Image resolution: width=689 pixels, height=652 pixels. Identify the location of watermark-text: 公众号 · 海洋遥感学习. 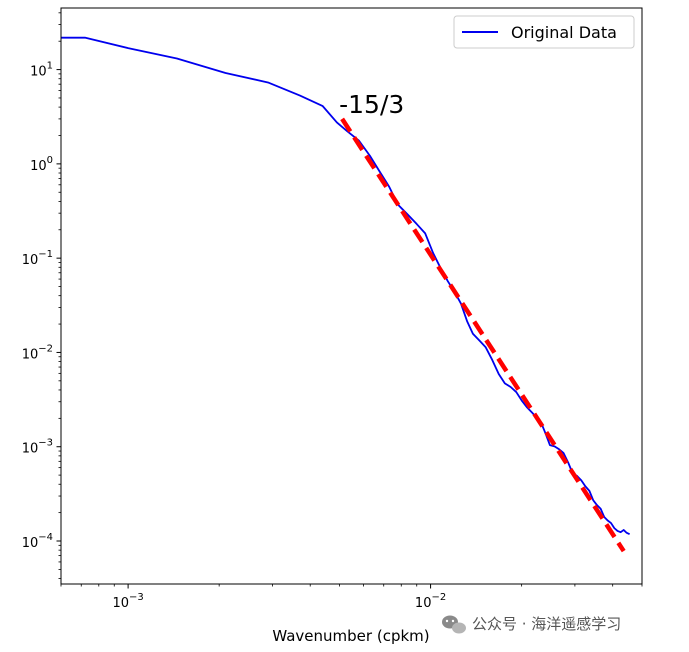
(546, 624).